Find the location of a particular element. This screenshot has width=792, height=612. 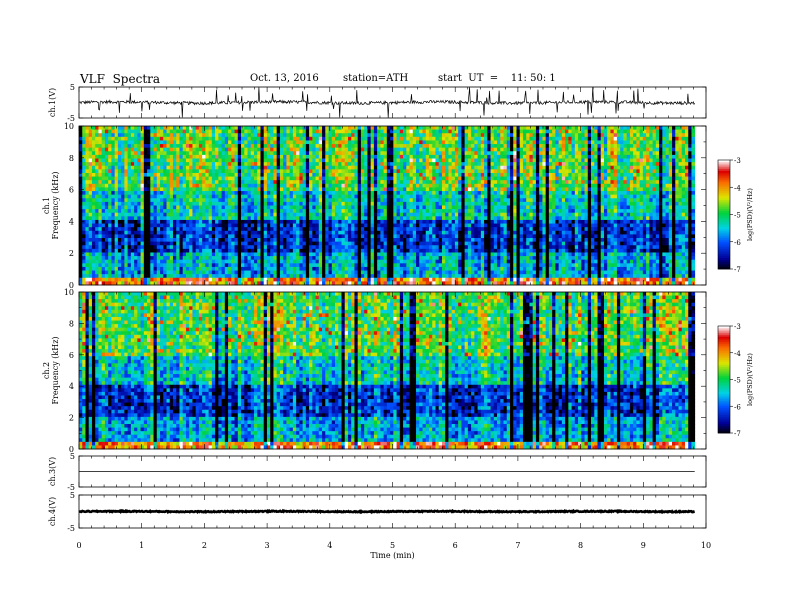

ch1-spectrogram-colorbar-tick-label: -7 is located at coordinates (737, 270).